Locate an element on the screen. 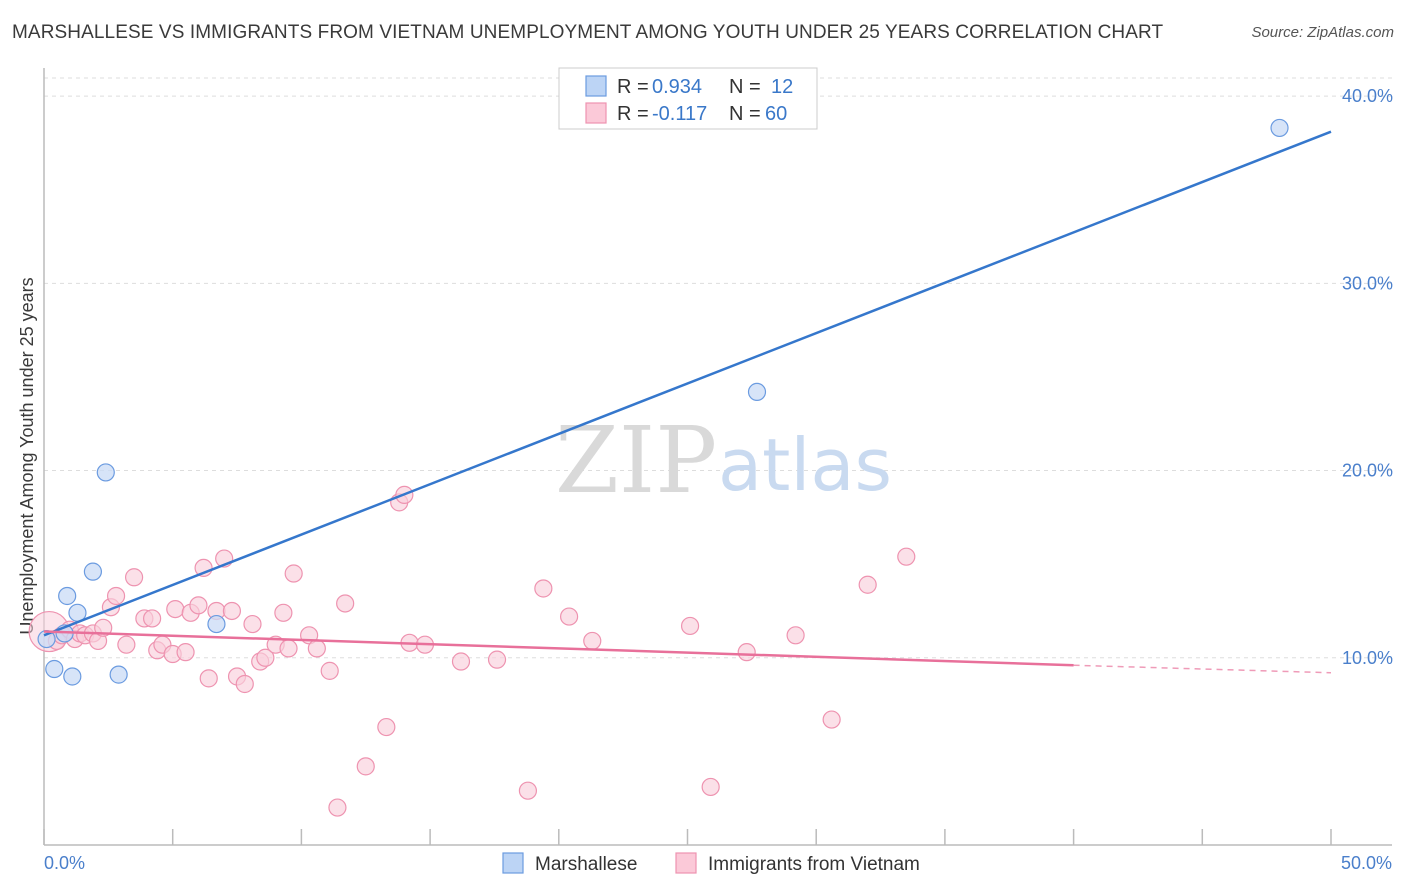 This screenshot has width=1406, height=892. x-tick-label-max: 50.0% is located at coordinates (1366, 863).